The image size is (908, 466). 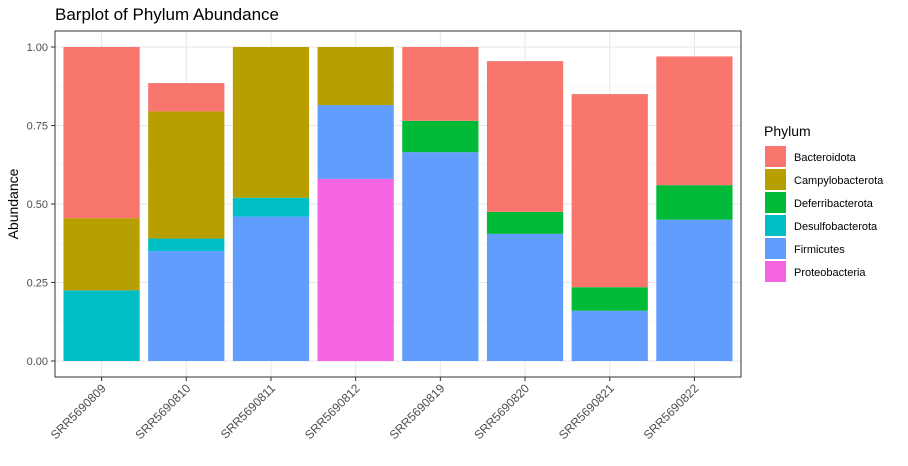 What do you see at coordinates (167, 14) in the screenshot?
I see `chart-title: Barplot of Phylum Abundance` at bounding box center [167, 14].